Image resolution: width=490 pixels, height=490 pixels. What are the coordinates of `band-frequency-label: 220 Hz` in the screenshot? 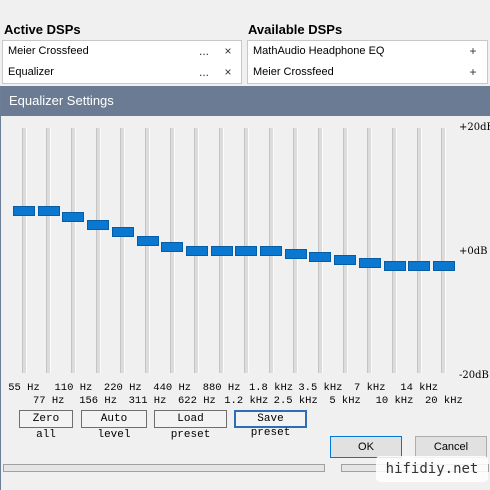 It's located at (122, 388).